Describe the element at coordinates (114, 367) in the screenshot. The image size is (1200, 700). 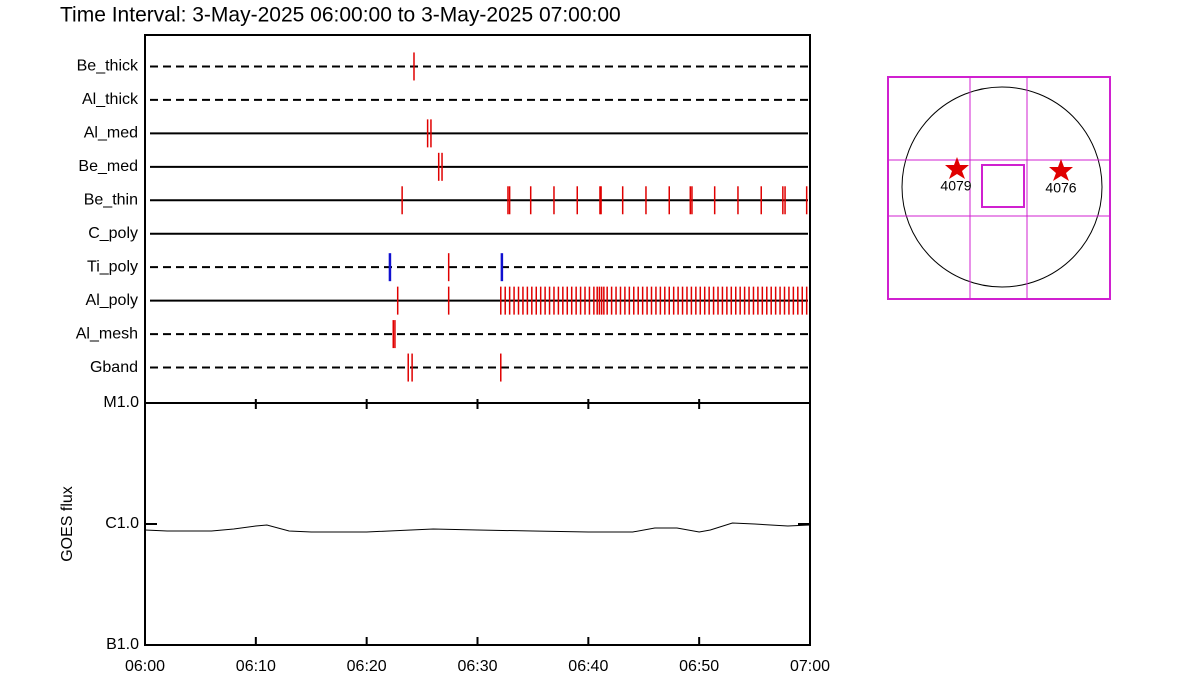
I see `row-label: Gband` at that location.